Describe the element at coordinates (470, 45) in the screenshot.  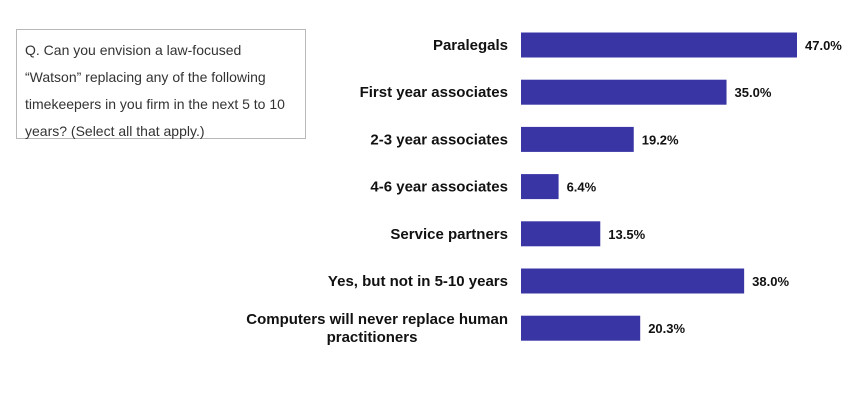
I see `category-label: Paralegals` at that location.